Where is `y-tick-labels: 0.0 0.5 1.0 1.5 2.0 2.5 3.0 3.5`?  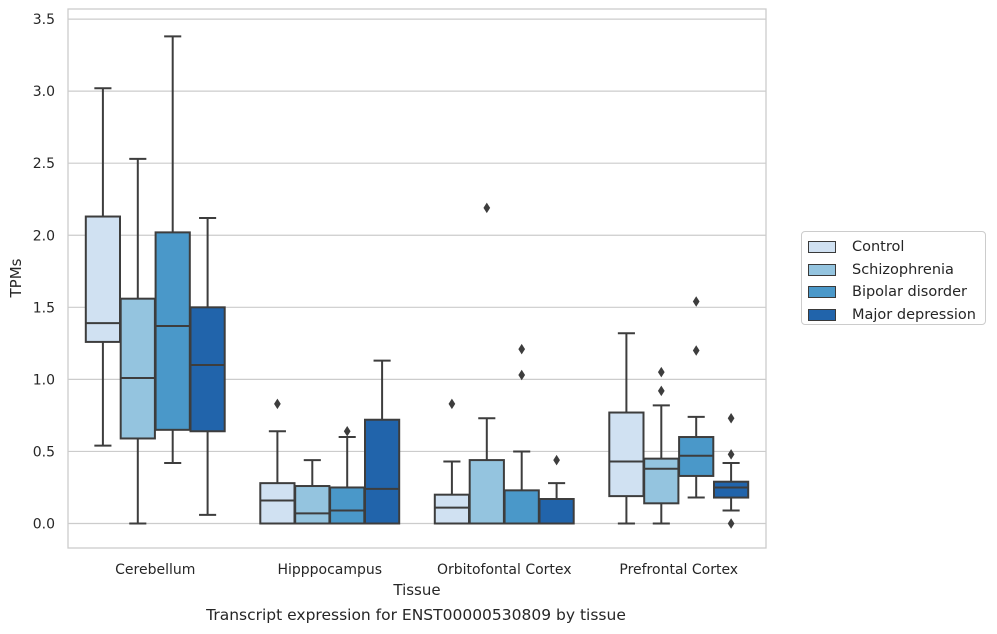
y-tick-labels: 0.0 0.5 1.0 1.5 2.0 2.5 3.0 3.5 is located at coordinates (44, 272).